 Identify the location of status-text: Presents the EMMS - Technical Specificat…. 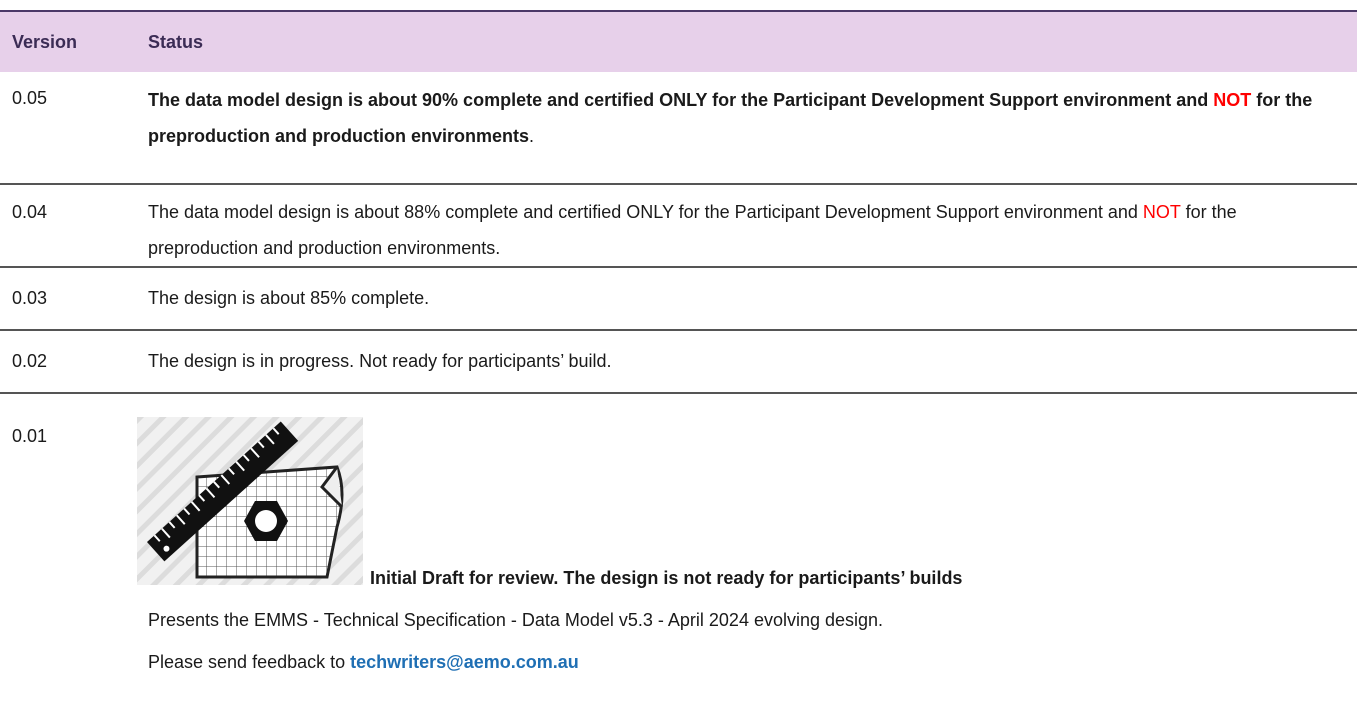
(516, 620).